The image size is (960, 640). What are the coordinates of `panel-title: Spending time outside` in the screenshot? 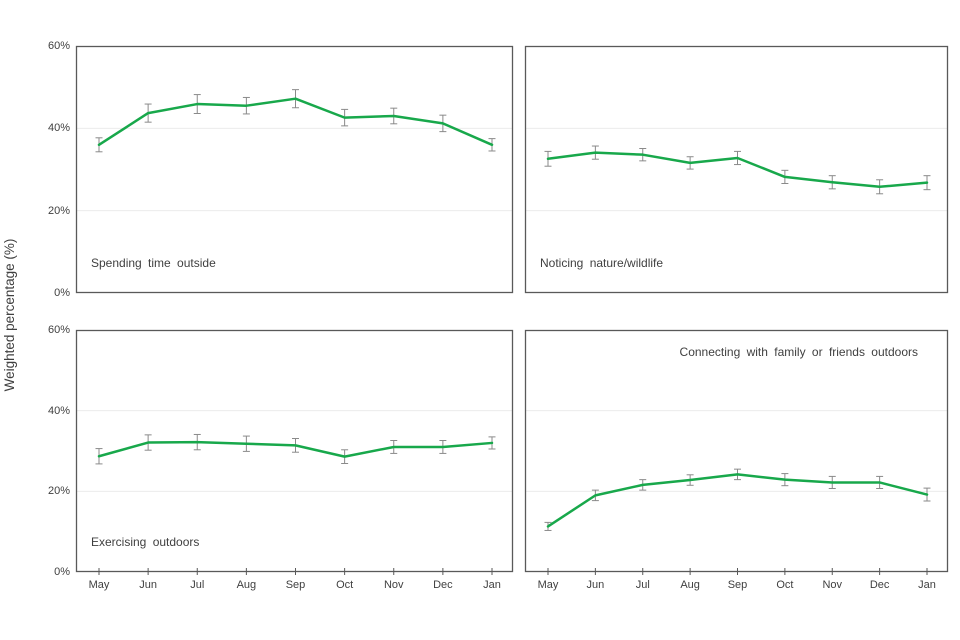 It's located at (153, 263).